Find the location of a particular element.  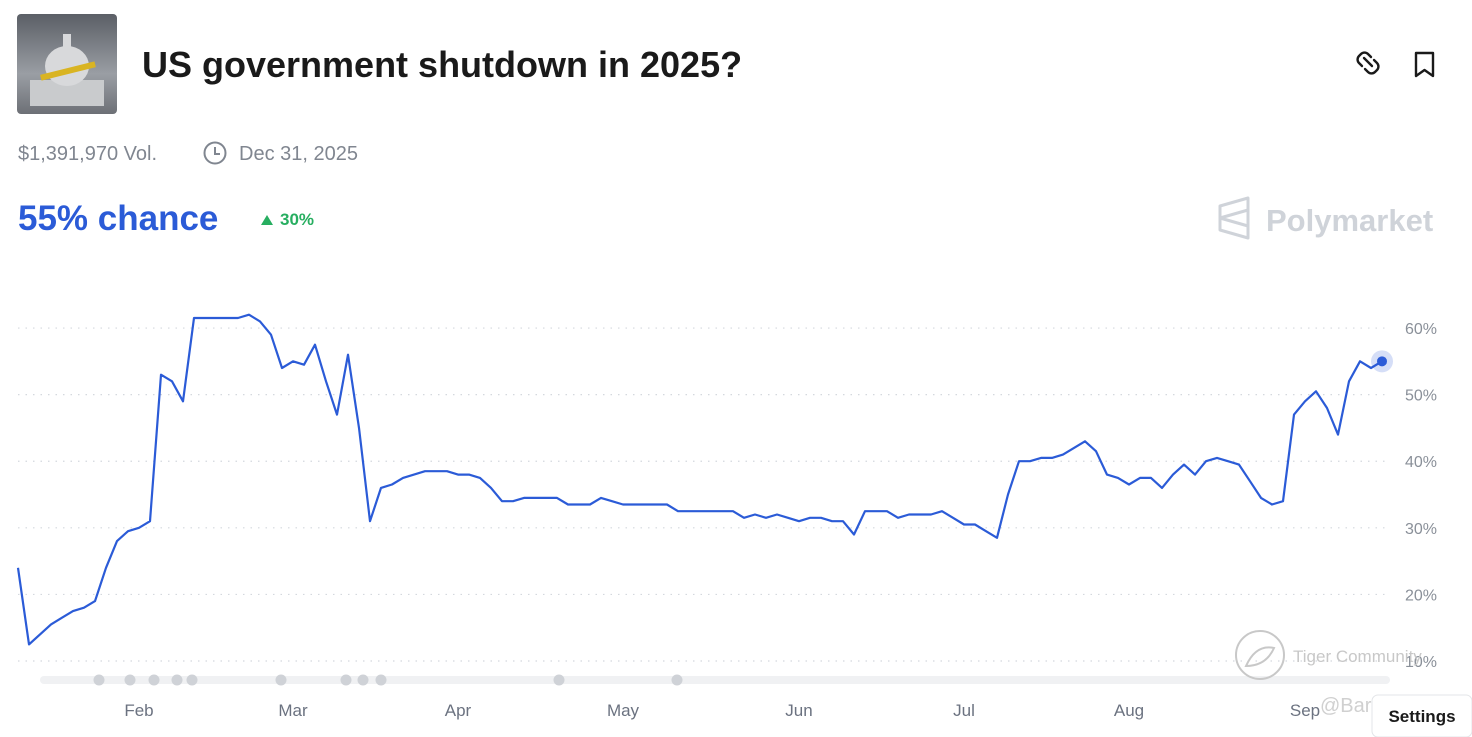

clock-icon is located at coordinates (215, 153).